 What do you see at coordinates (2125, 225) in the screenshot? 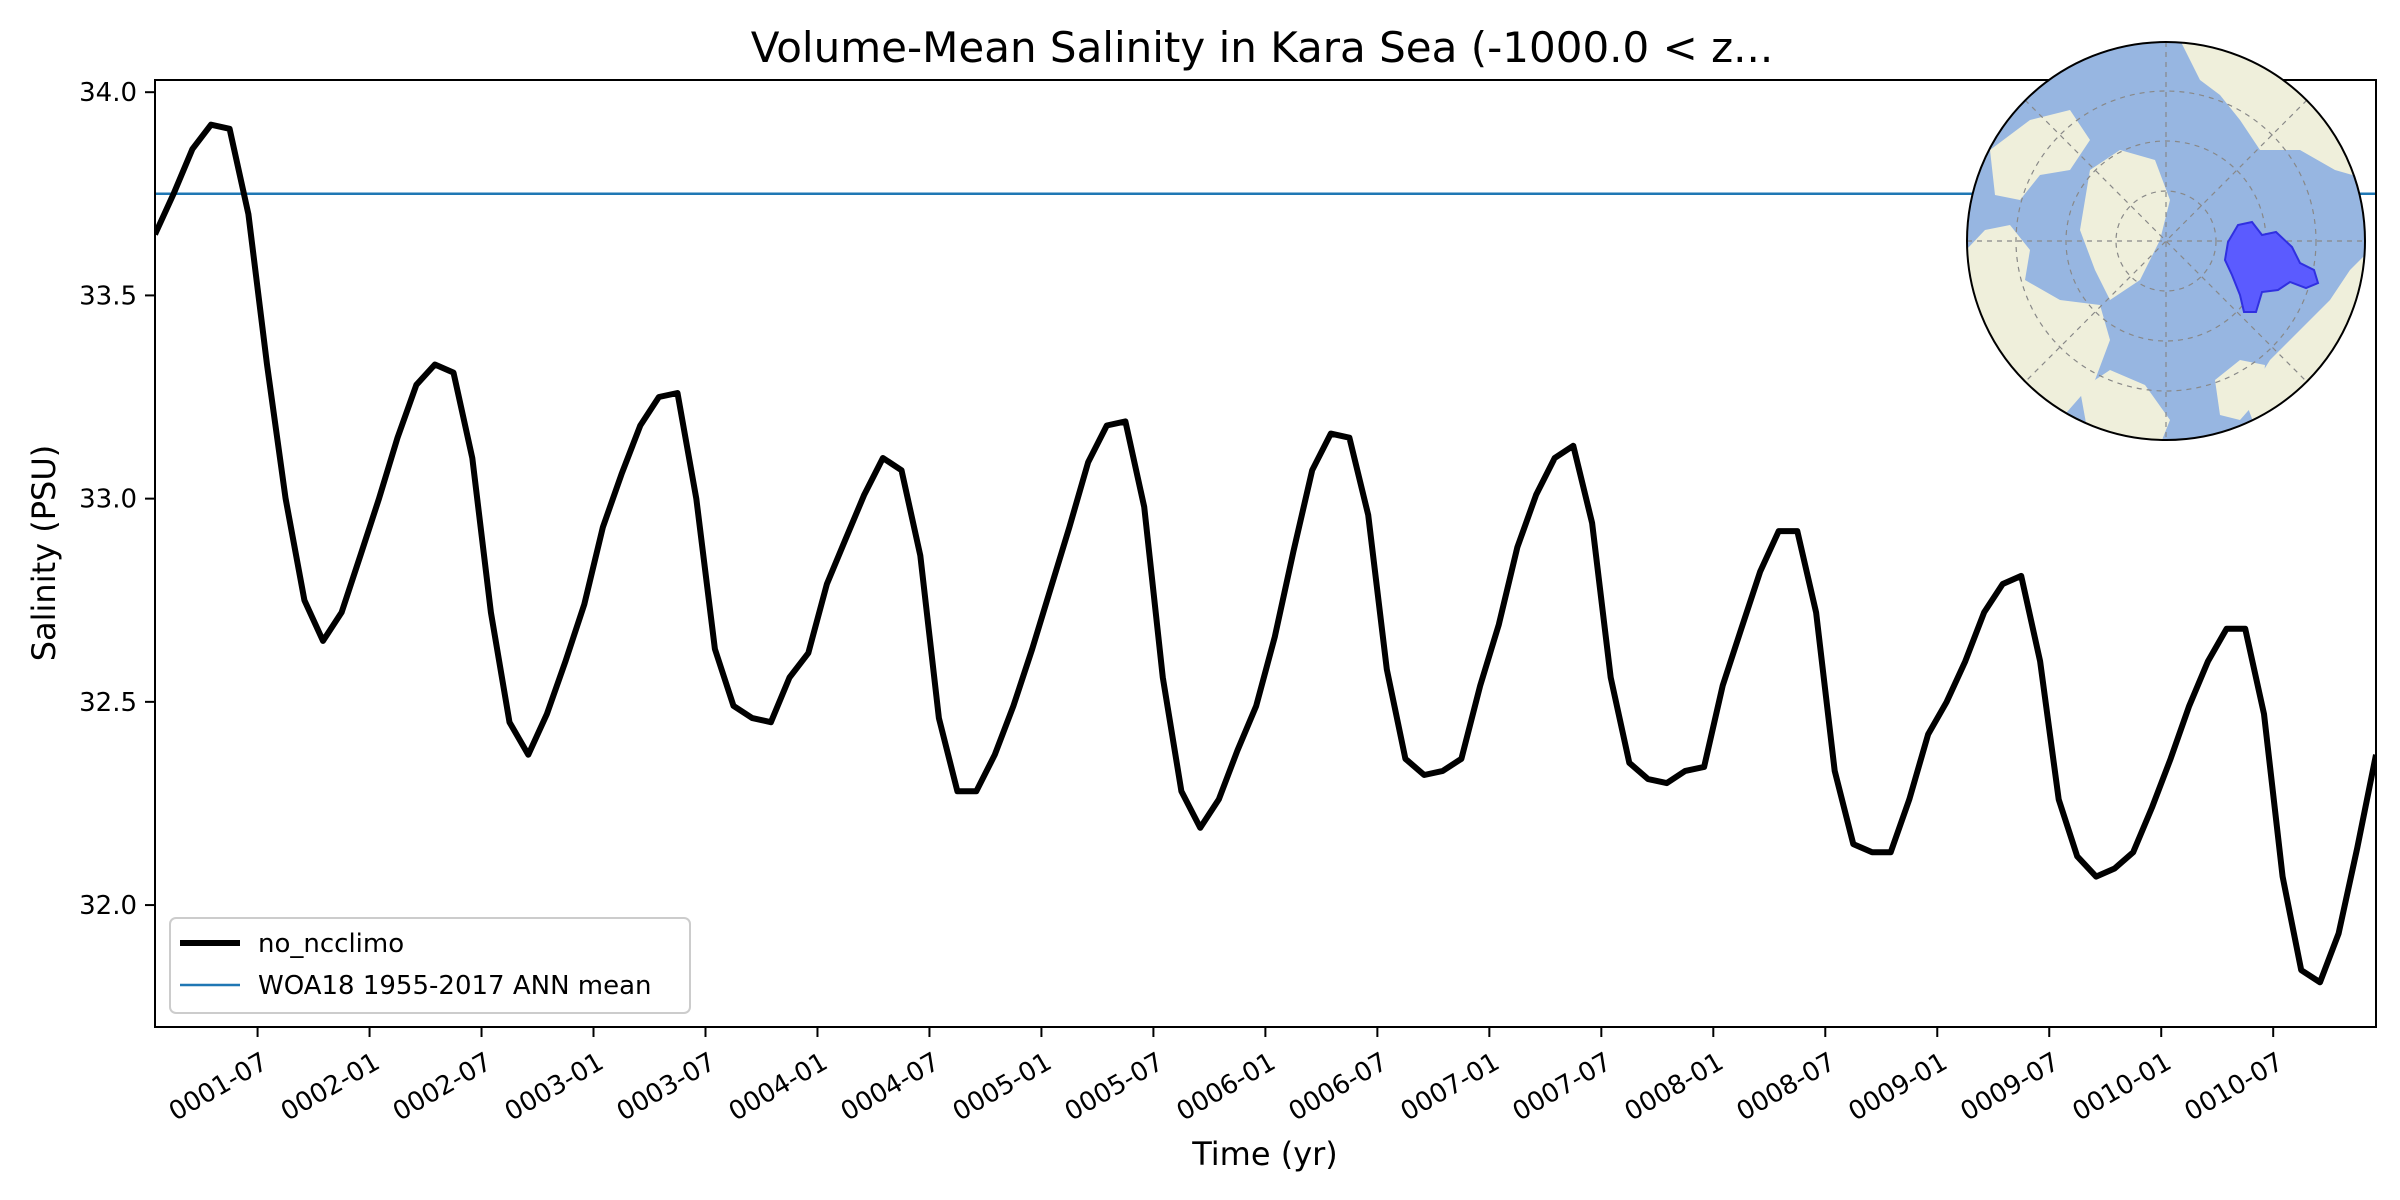
I see `map-land-greenland` at bounding box center [2125, 225].